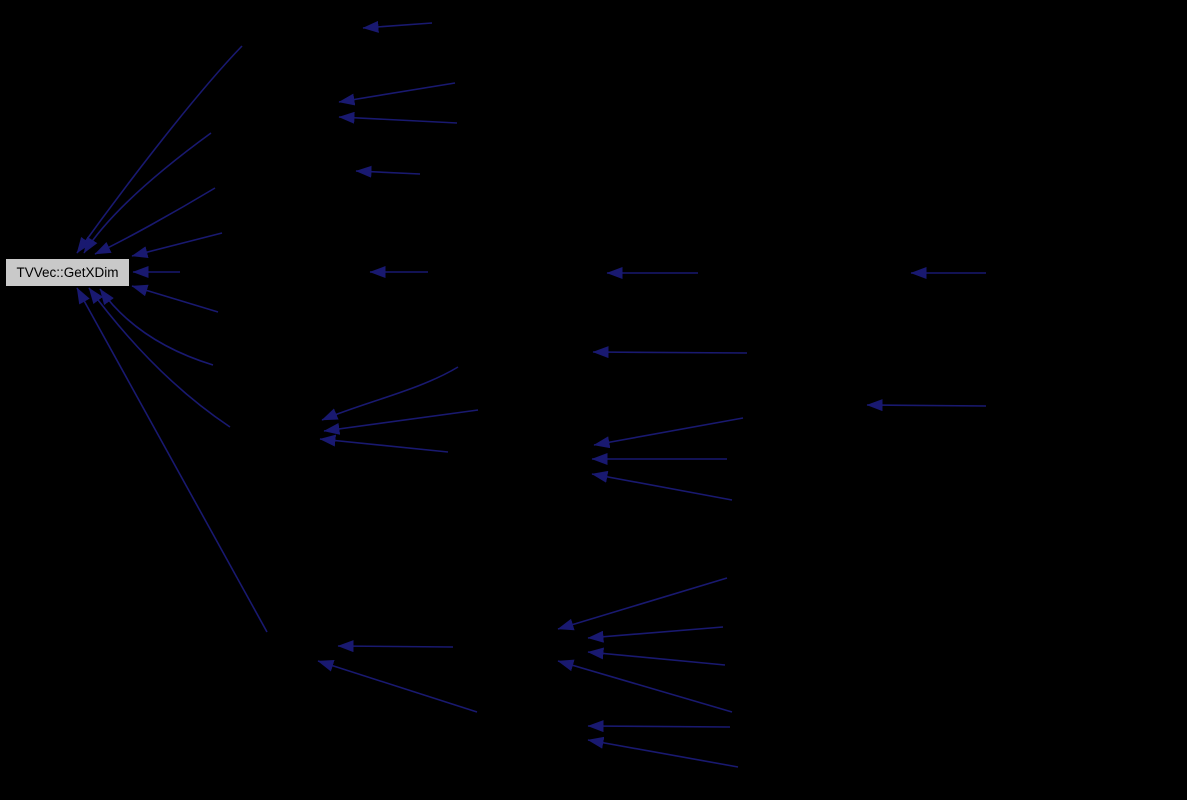  I want to click on call-graph-edge-row352-l3, so click(670, 352).